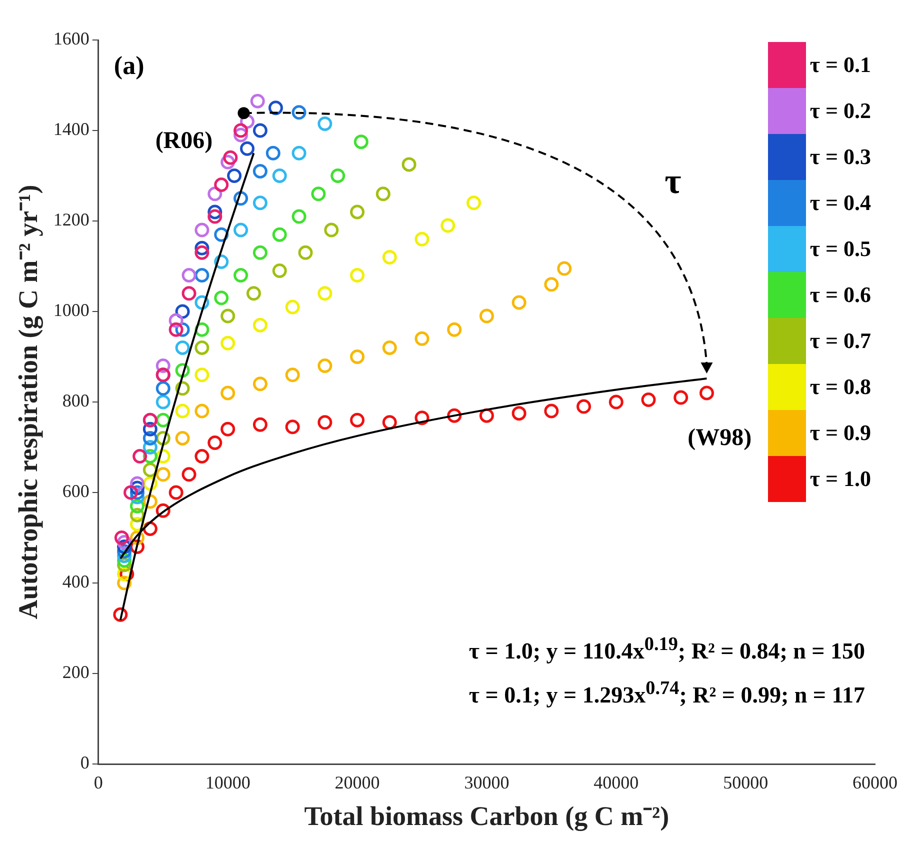 This screenshot has width=915, height=848. What do you see at coordinates (129, 65) in the screenshot?
I see `annotation: (a)` at bounding box center [129, 65].